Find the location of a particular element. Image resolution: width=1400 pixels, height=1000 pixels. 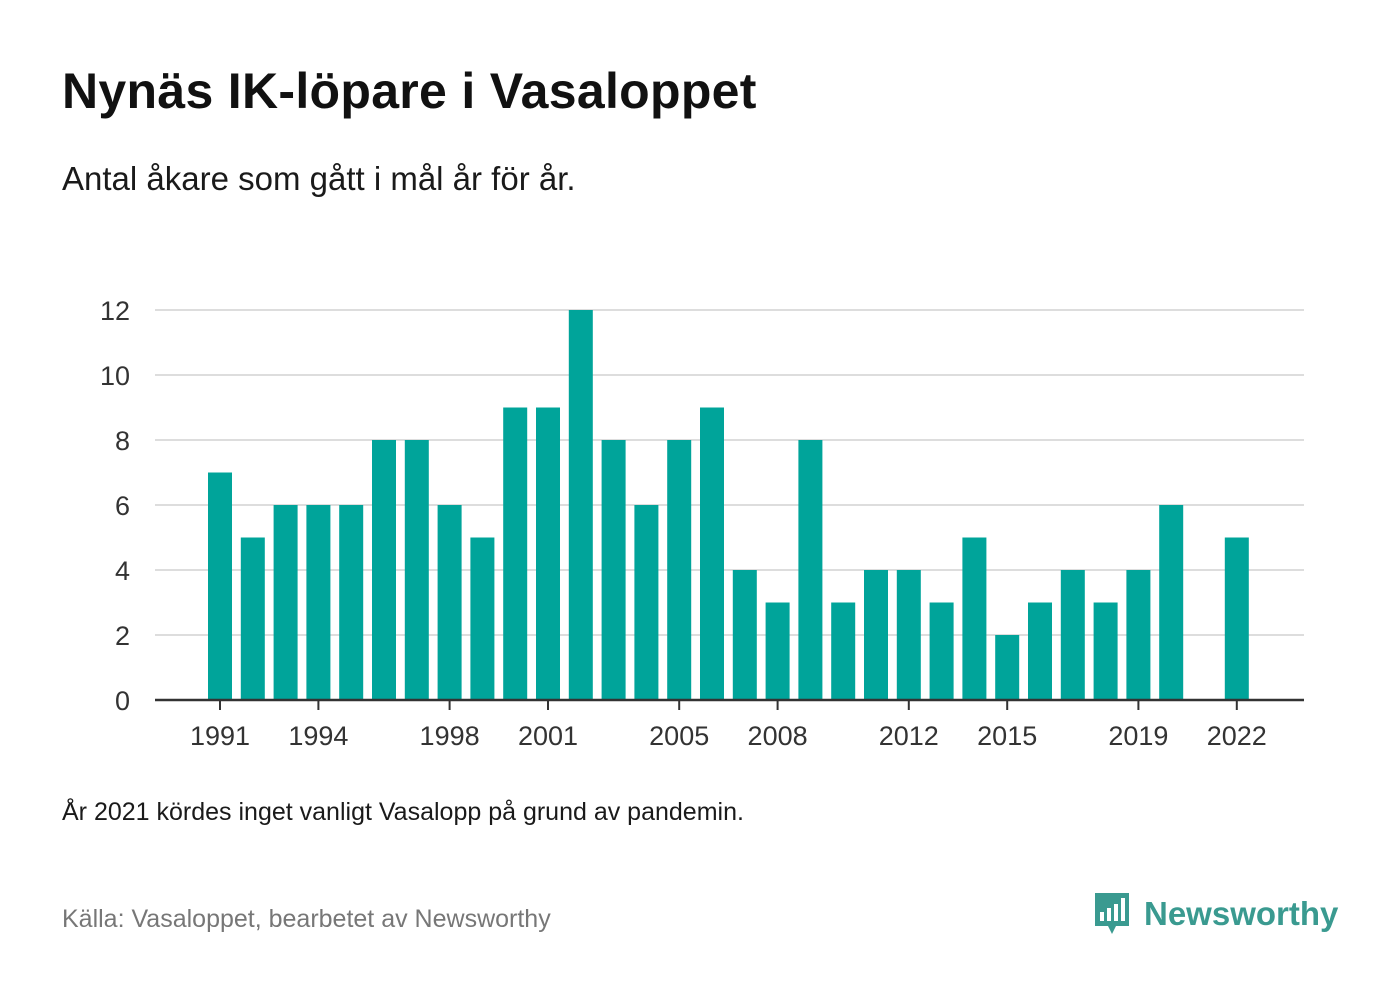

bar-1997 is located at coordinates (416, 570).